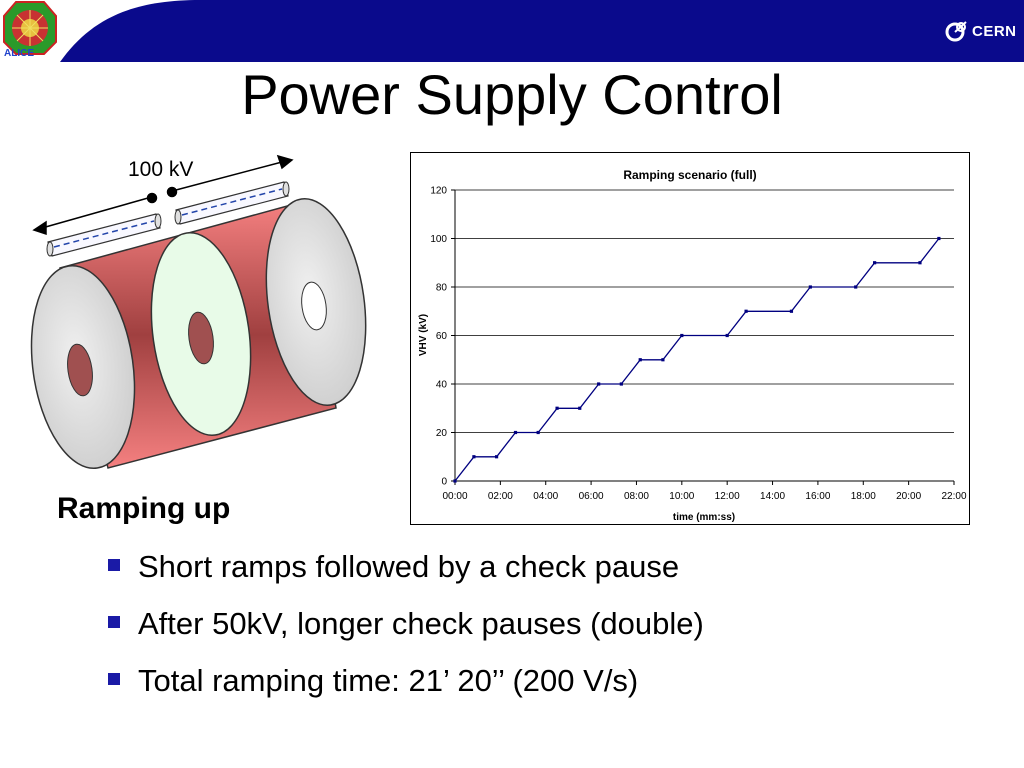 This screenshot has width=1024, height=768. Describe the element at coordinates (442, 433) in the screenshot. I see `y-tick-label: 20` at that location.